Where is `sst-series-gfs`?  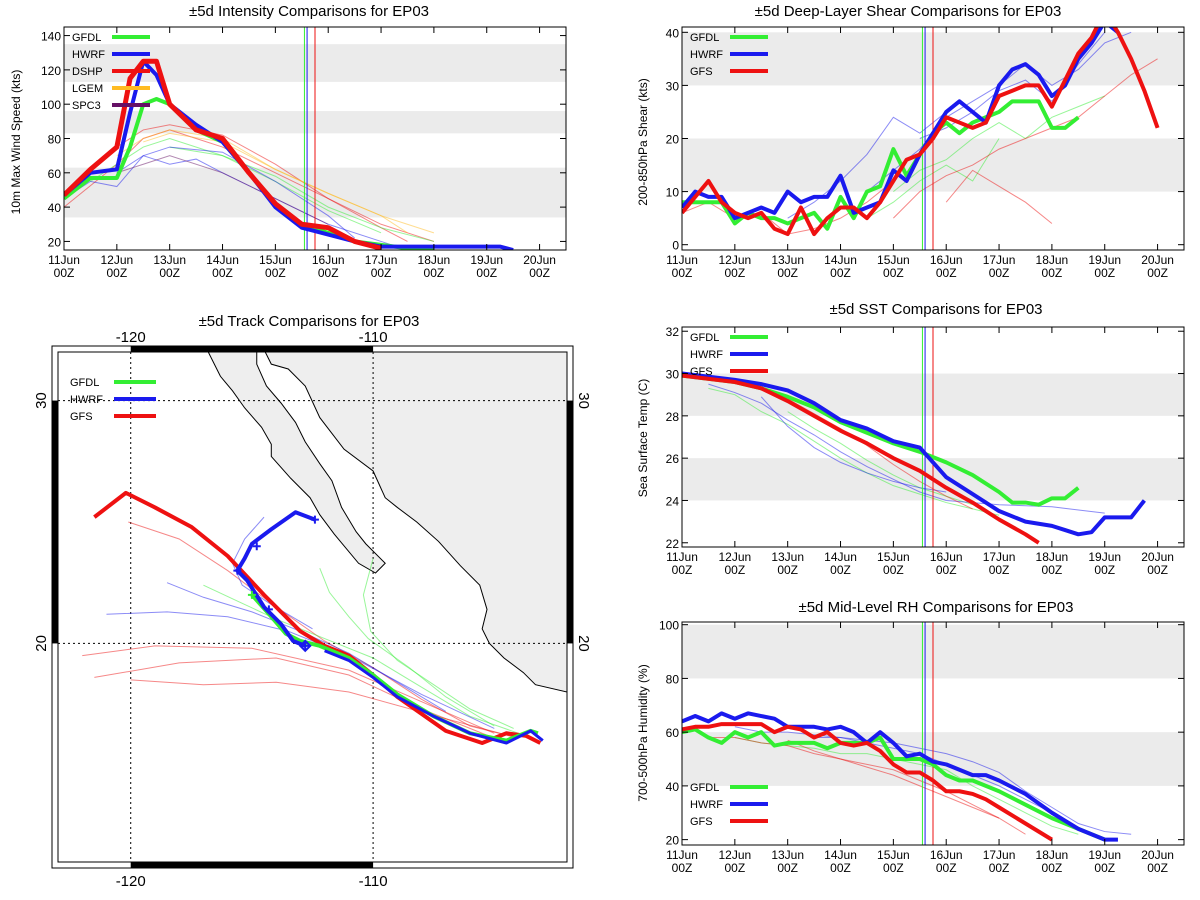 sst-series-gfs is located at coordinates (861, 459).